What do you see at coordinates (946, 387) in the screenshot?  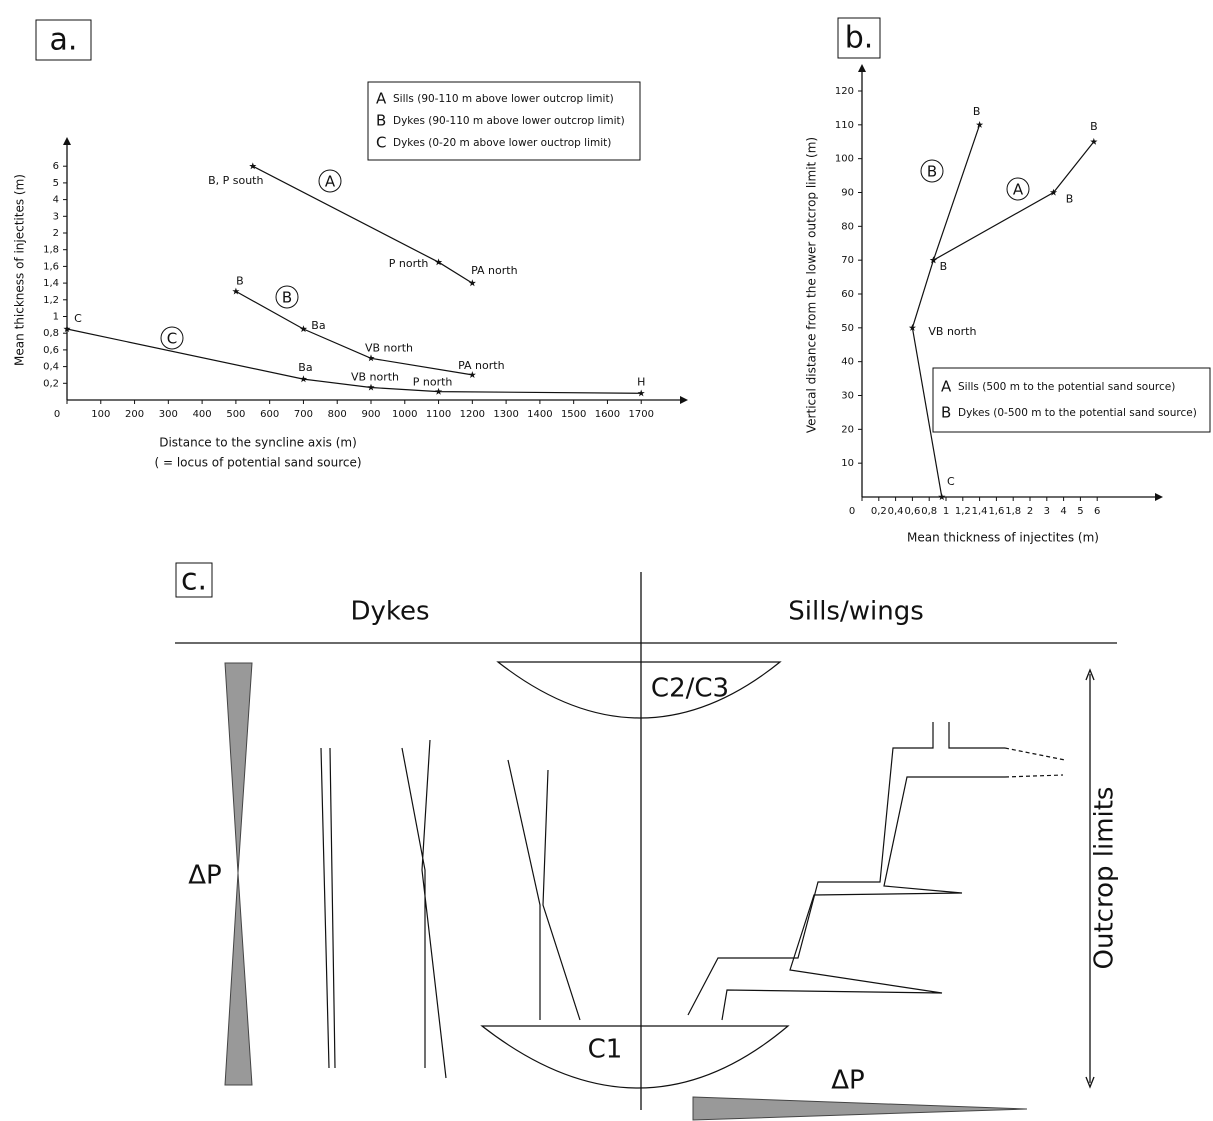 I see `legend-key: A` at bounding box center [946, 387].